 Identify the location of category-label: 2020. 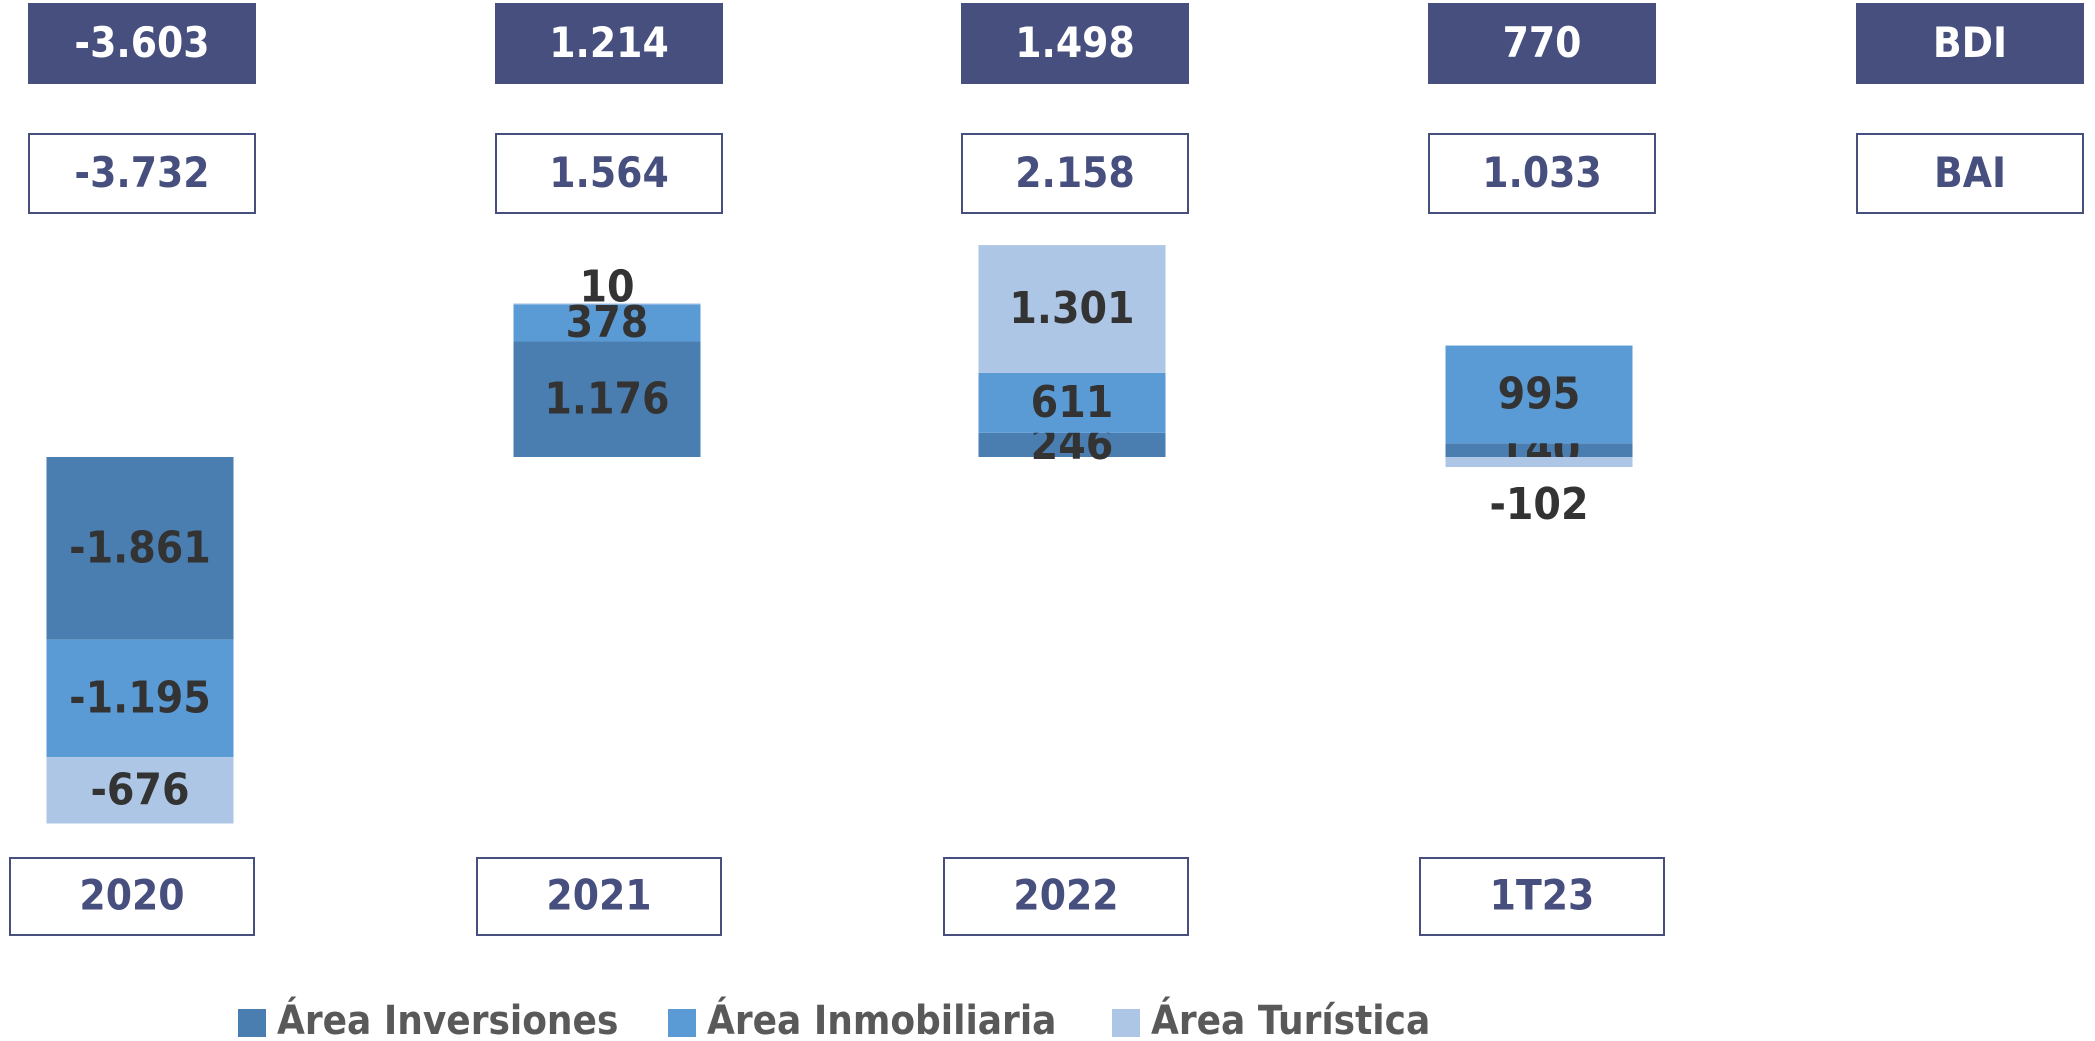
(131, 895).